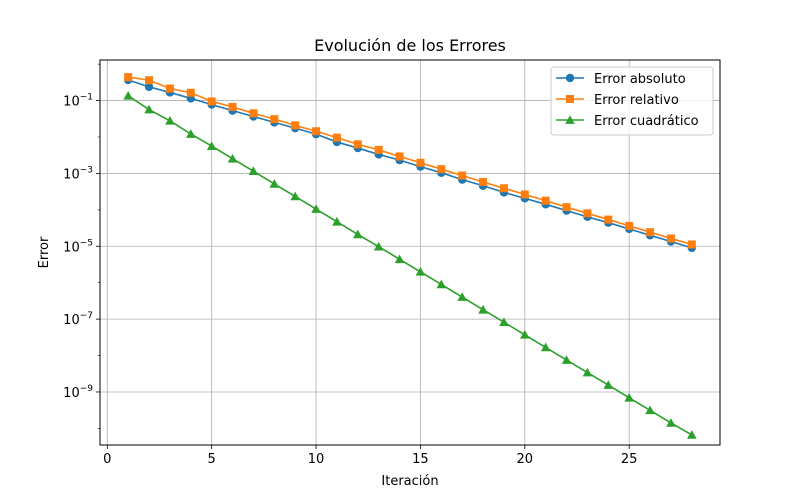 The height and width of the screenshot is (500, 800). I want to click on y-tick-label: 10⁻⁷, so click(78, 319).